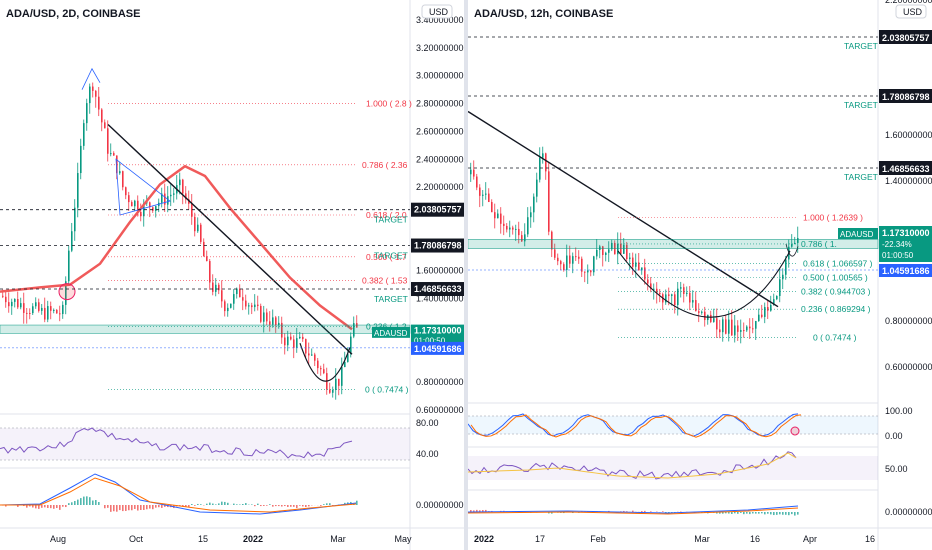 This screenshot has width=932, height=550. Describe the element at coordinates (230, 239) in the screenshot. I see `left-trendline` at that location.